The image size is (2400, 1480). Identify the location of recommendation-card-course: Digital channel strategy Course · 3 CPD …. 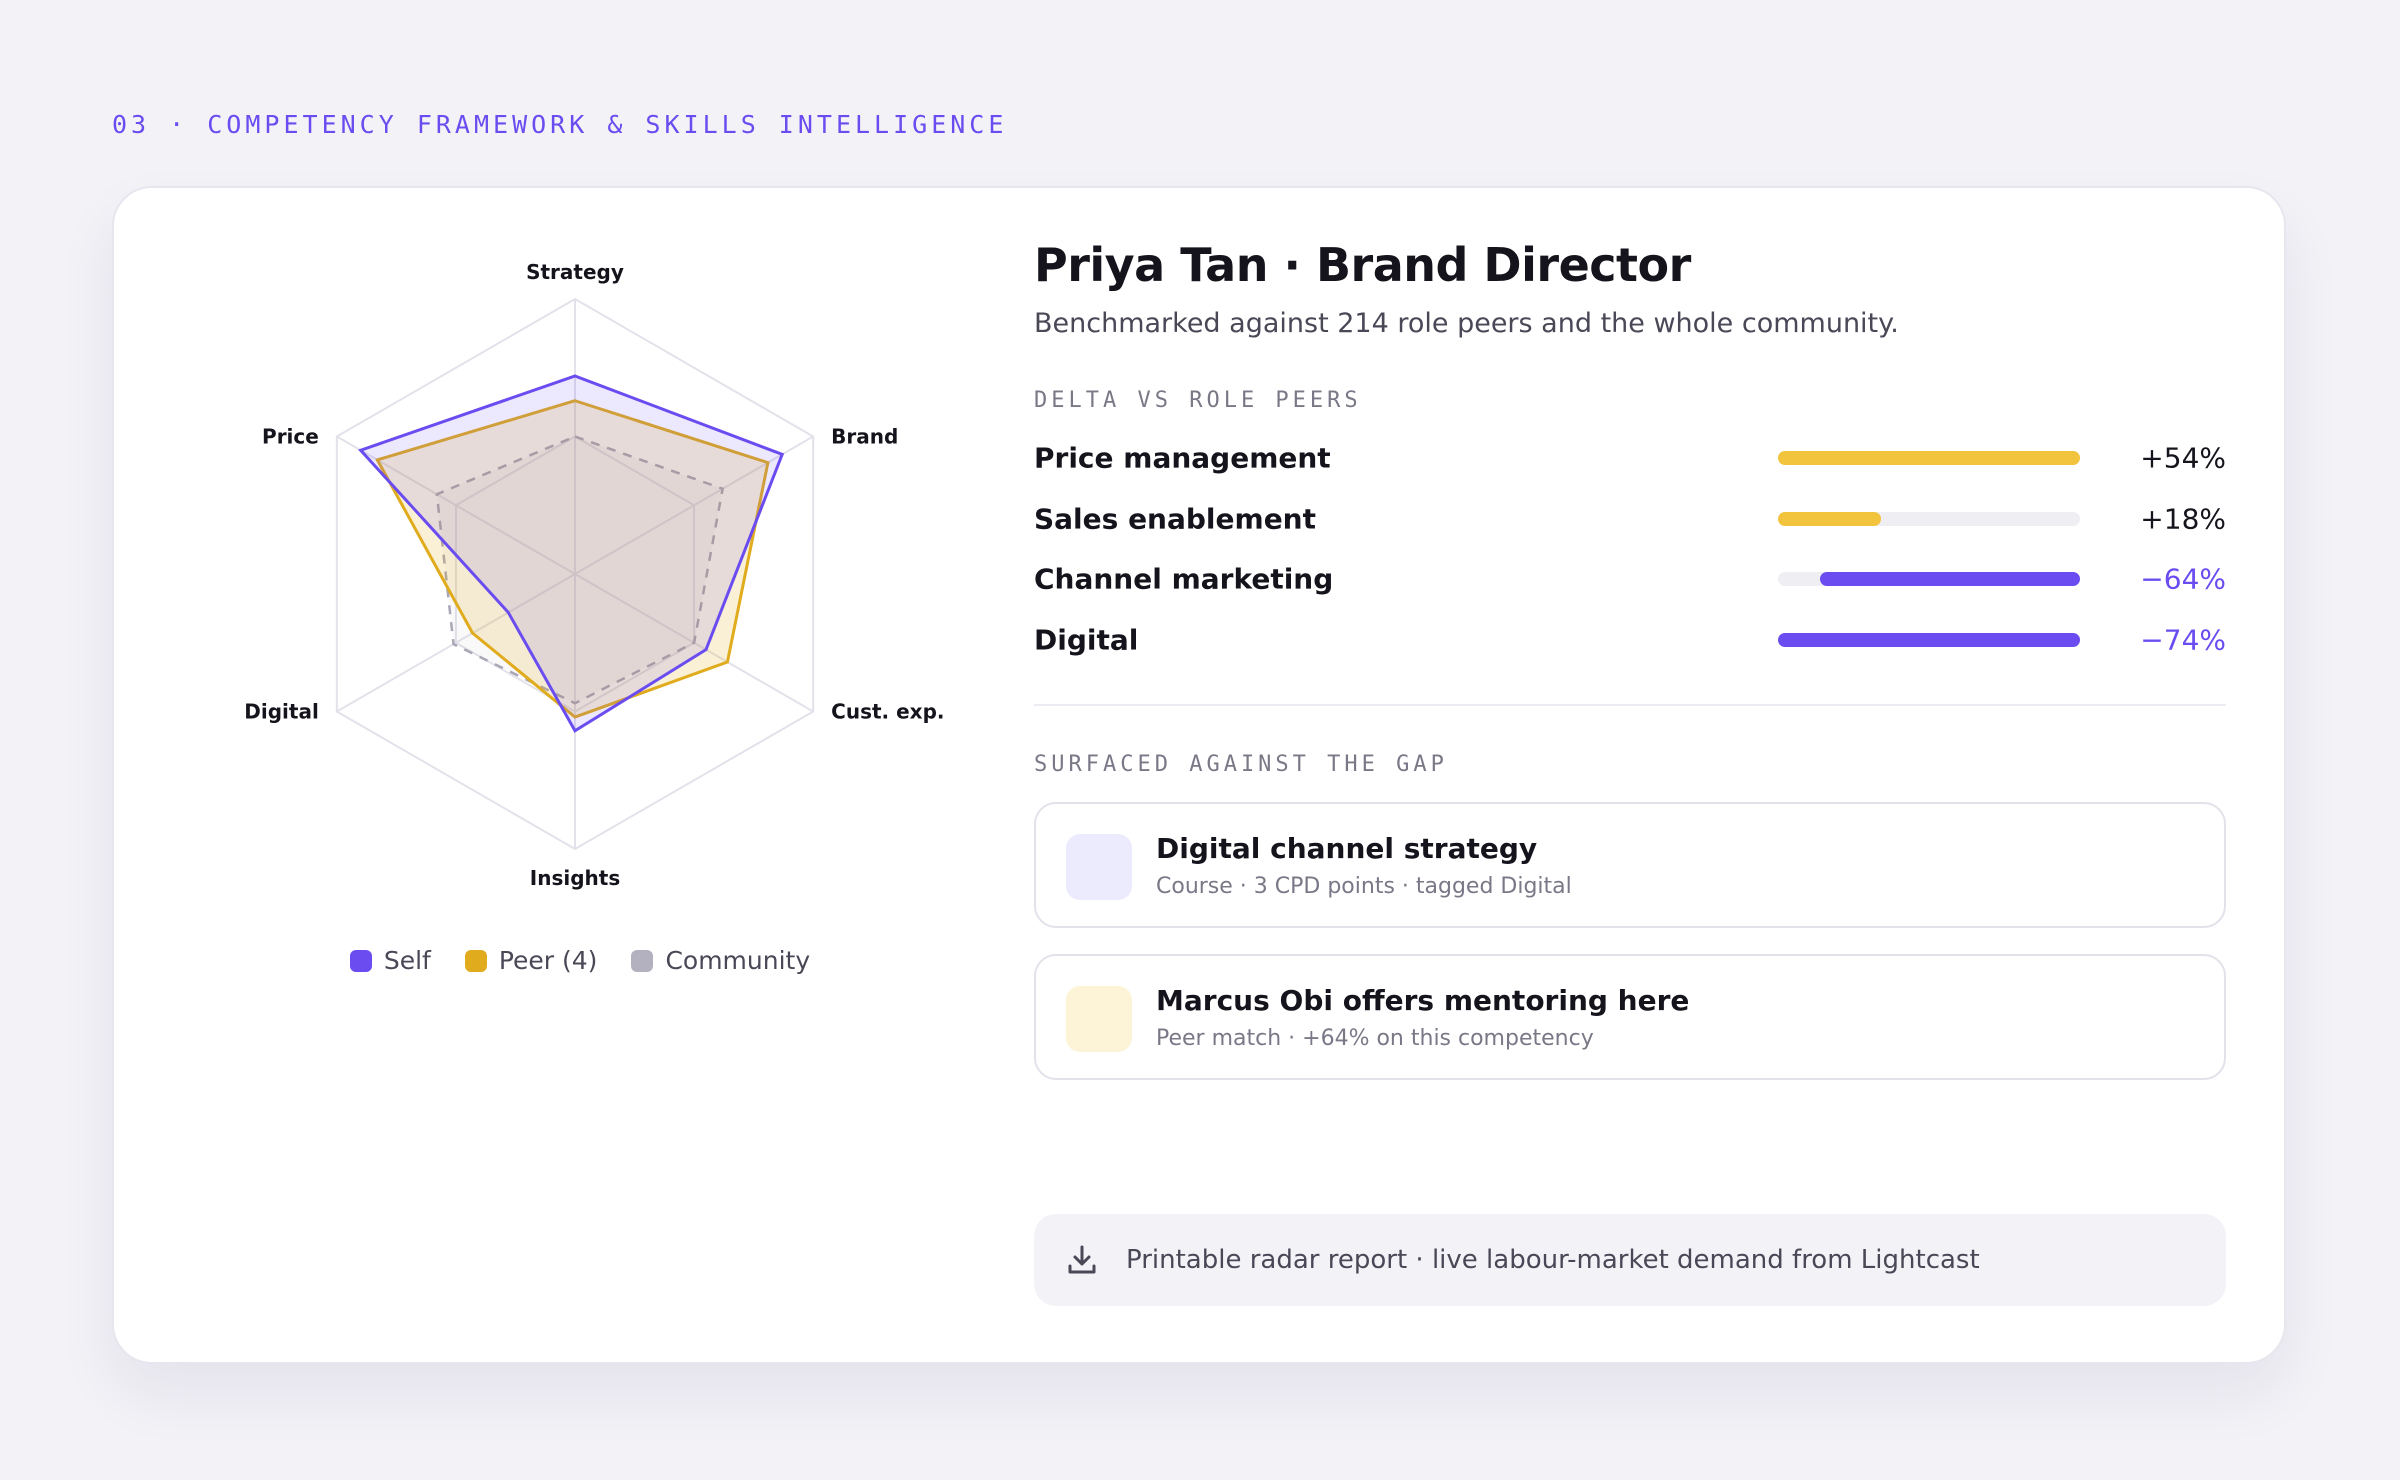
(1630, 865).